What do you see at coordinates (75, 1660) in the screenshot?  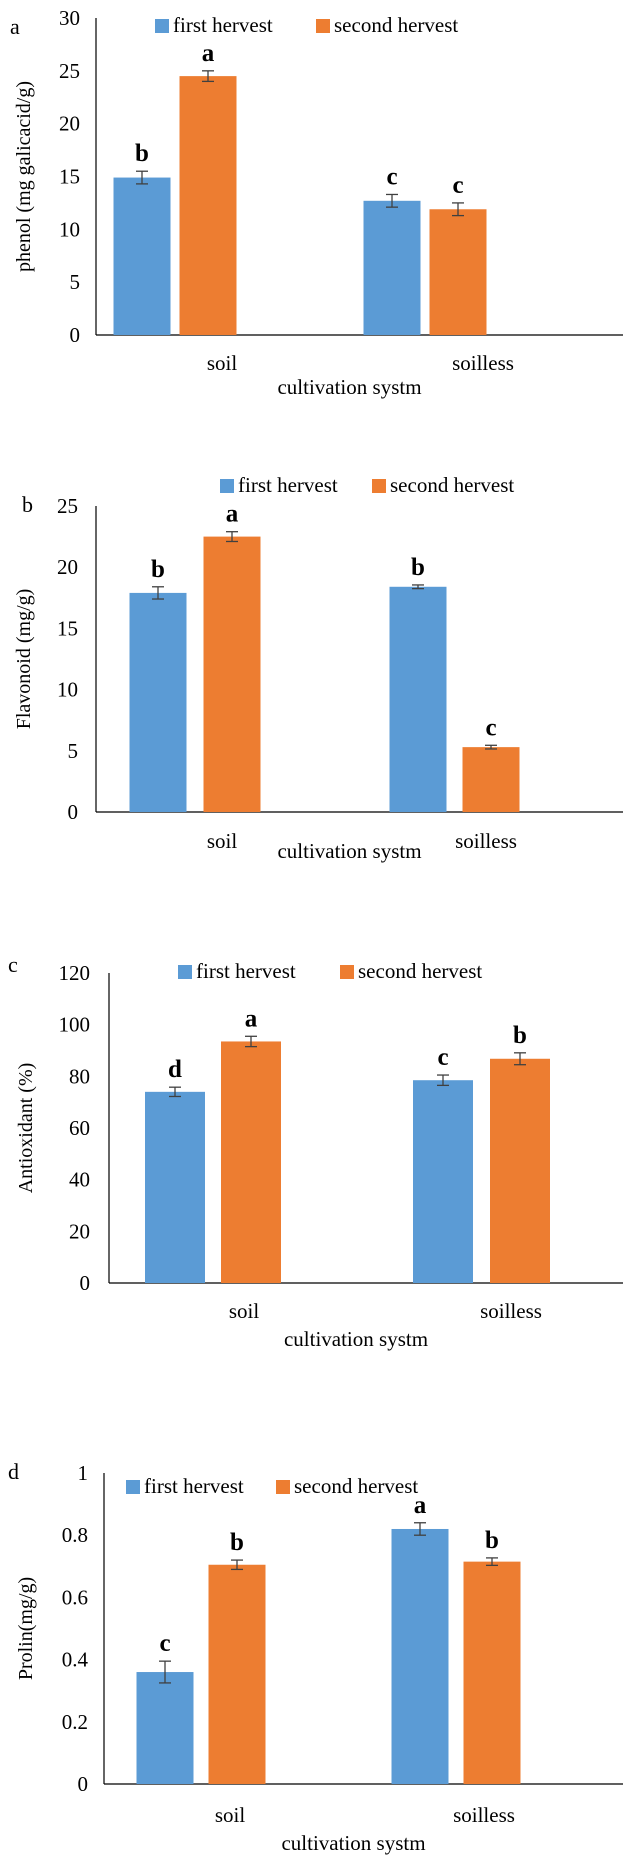 I see `y-tick-label: 0.4` at bounding box center [75, 1660].